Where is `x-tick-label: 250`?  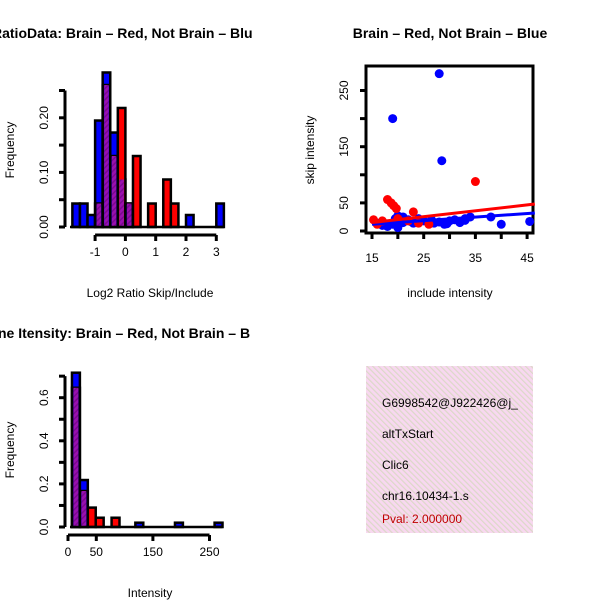
x-tick-label: 250 is located at coordinates (209, 552).